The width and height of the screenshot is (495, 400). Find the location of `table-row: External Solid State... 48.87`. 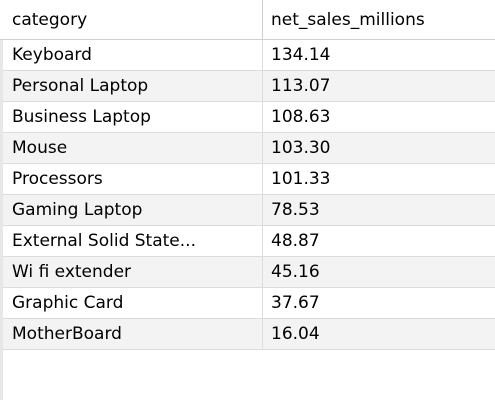

table-row: External Solid State... 48.87 is located at coordinates (247, 241).